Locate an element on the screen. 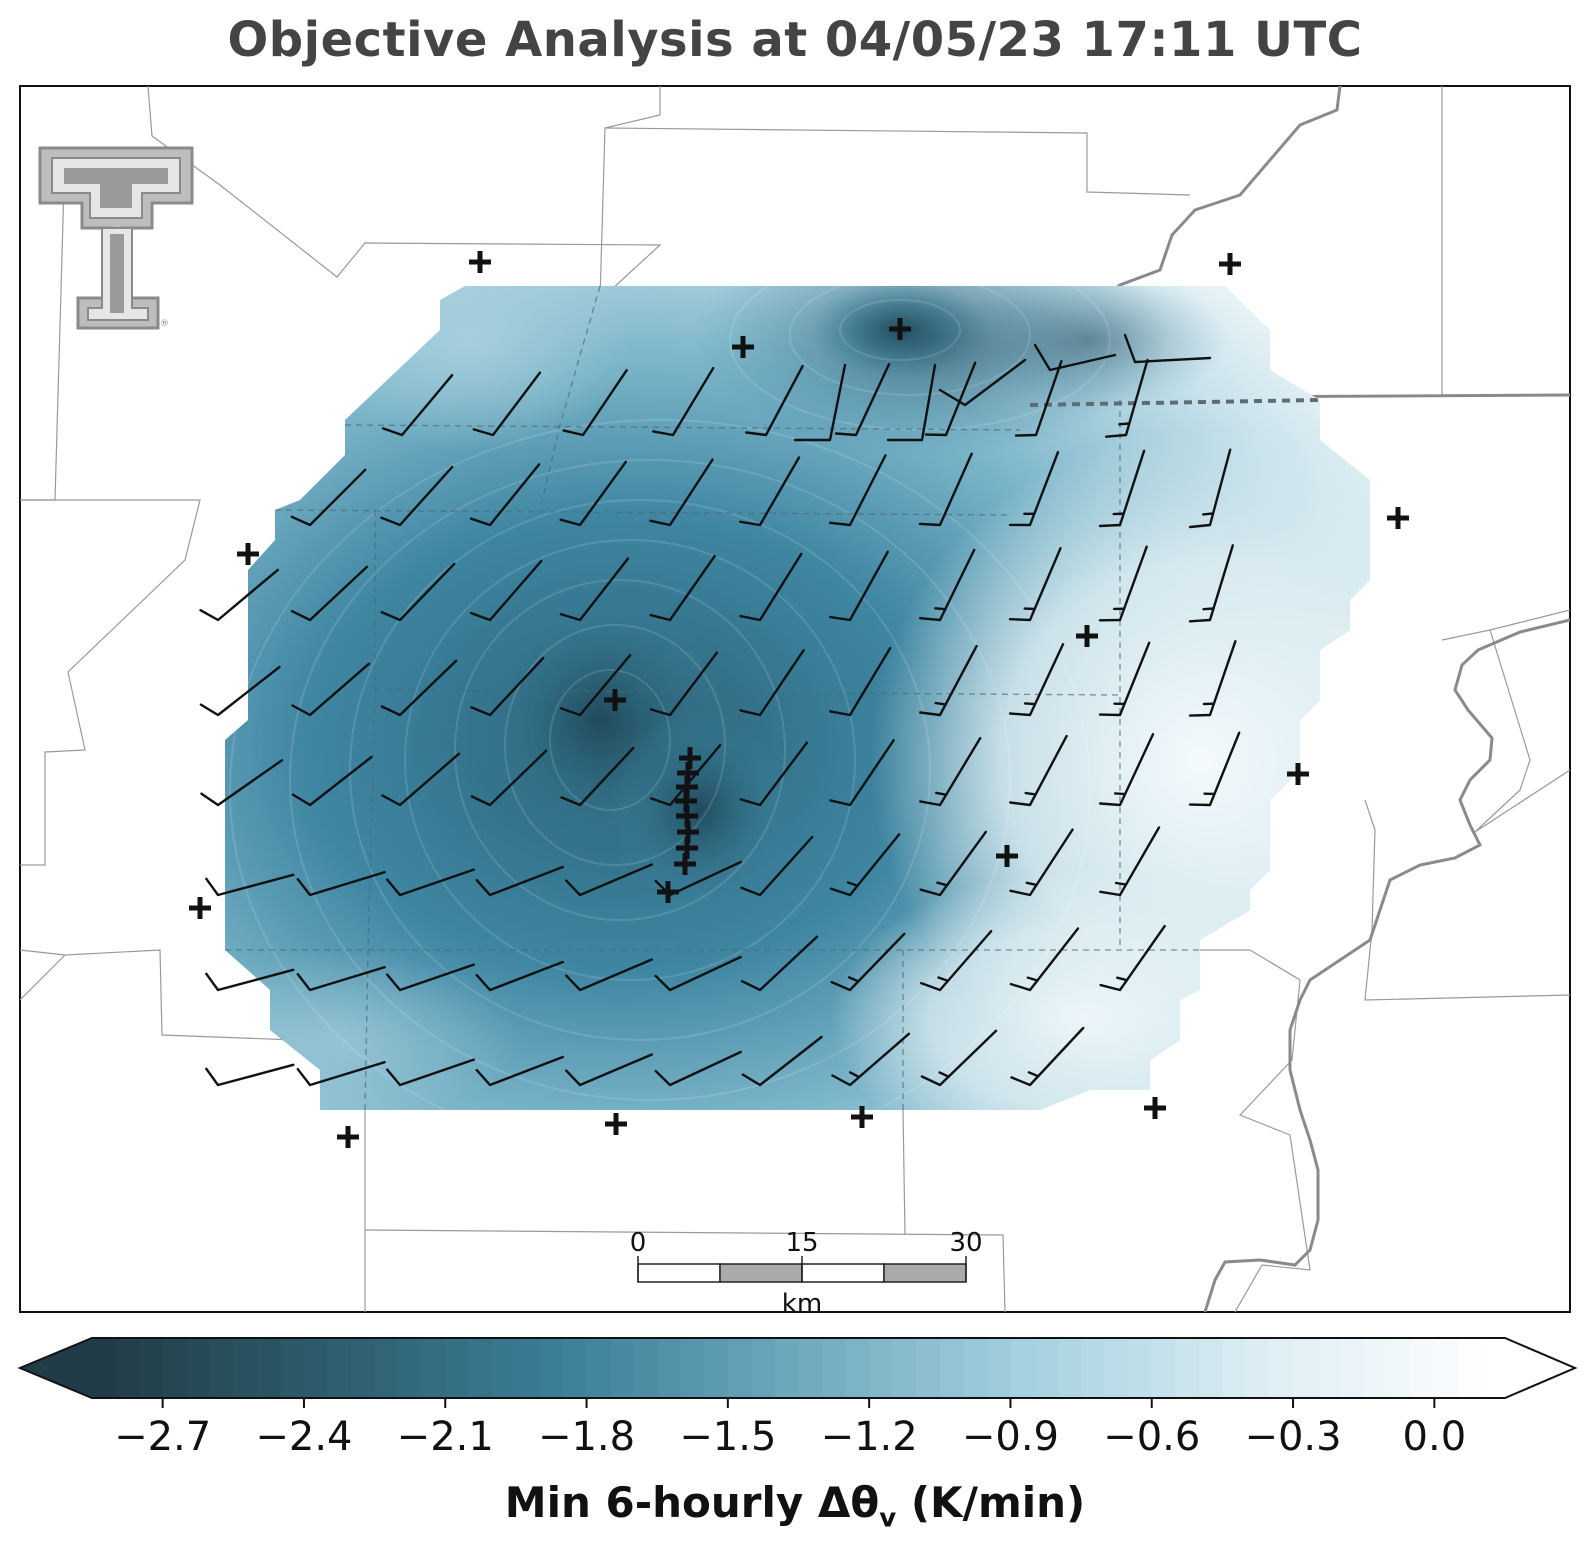 Image resolution: width=1590 pixels, height=1550 pixels. colorbar-extend-min is located at coordinates (56, 1368).